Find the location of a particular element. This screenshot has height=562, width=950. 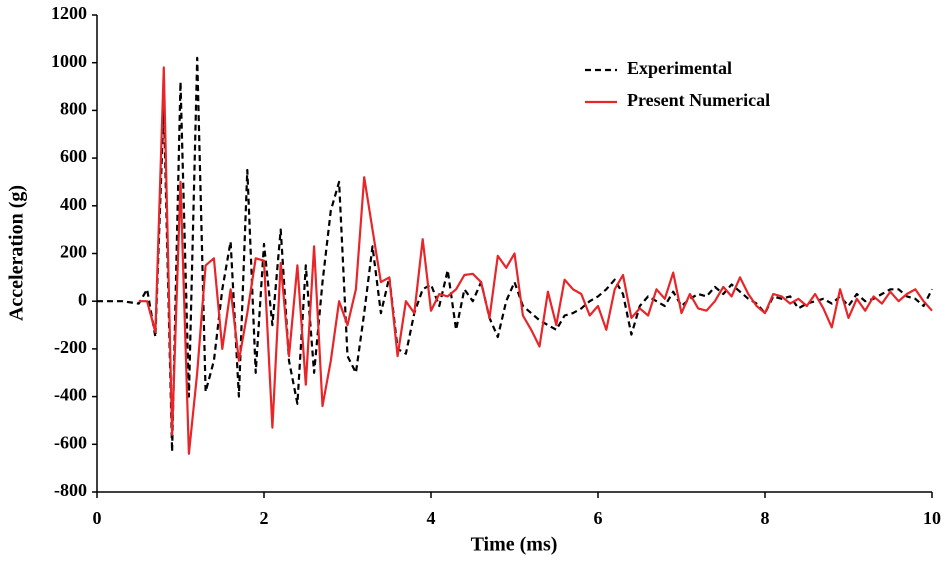

x-tick-label: 6 is located at coordinates (598, 518).